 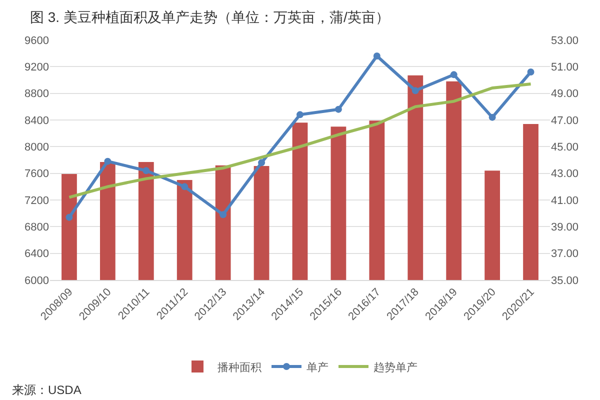 What do you see at coordinates (36, 200) in the screenshot?
I see `y-tick-label: 7200` at bounding box center [36, 200].